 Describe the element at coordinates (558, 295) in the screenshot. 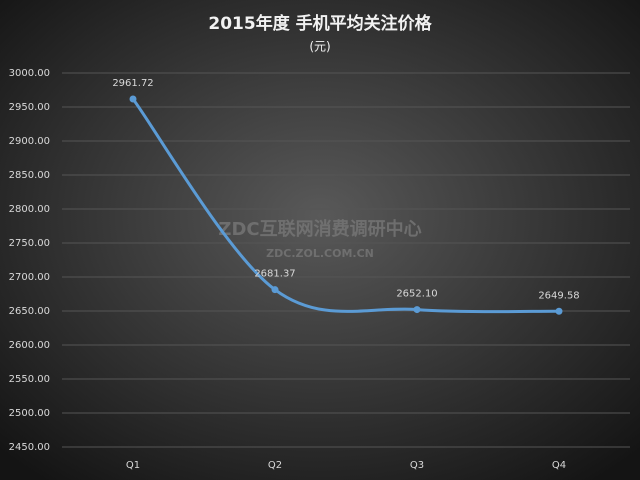

I see `data-label: 2649.58` at that location.